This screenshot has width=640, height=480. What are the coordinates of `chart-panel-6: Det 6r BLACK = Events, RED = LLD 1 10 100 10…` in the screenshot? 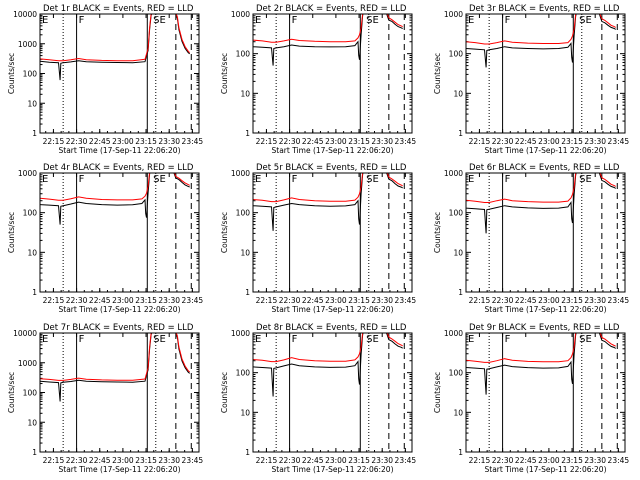 It's located at (531, 238).